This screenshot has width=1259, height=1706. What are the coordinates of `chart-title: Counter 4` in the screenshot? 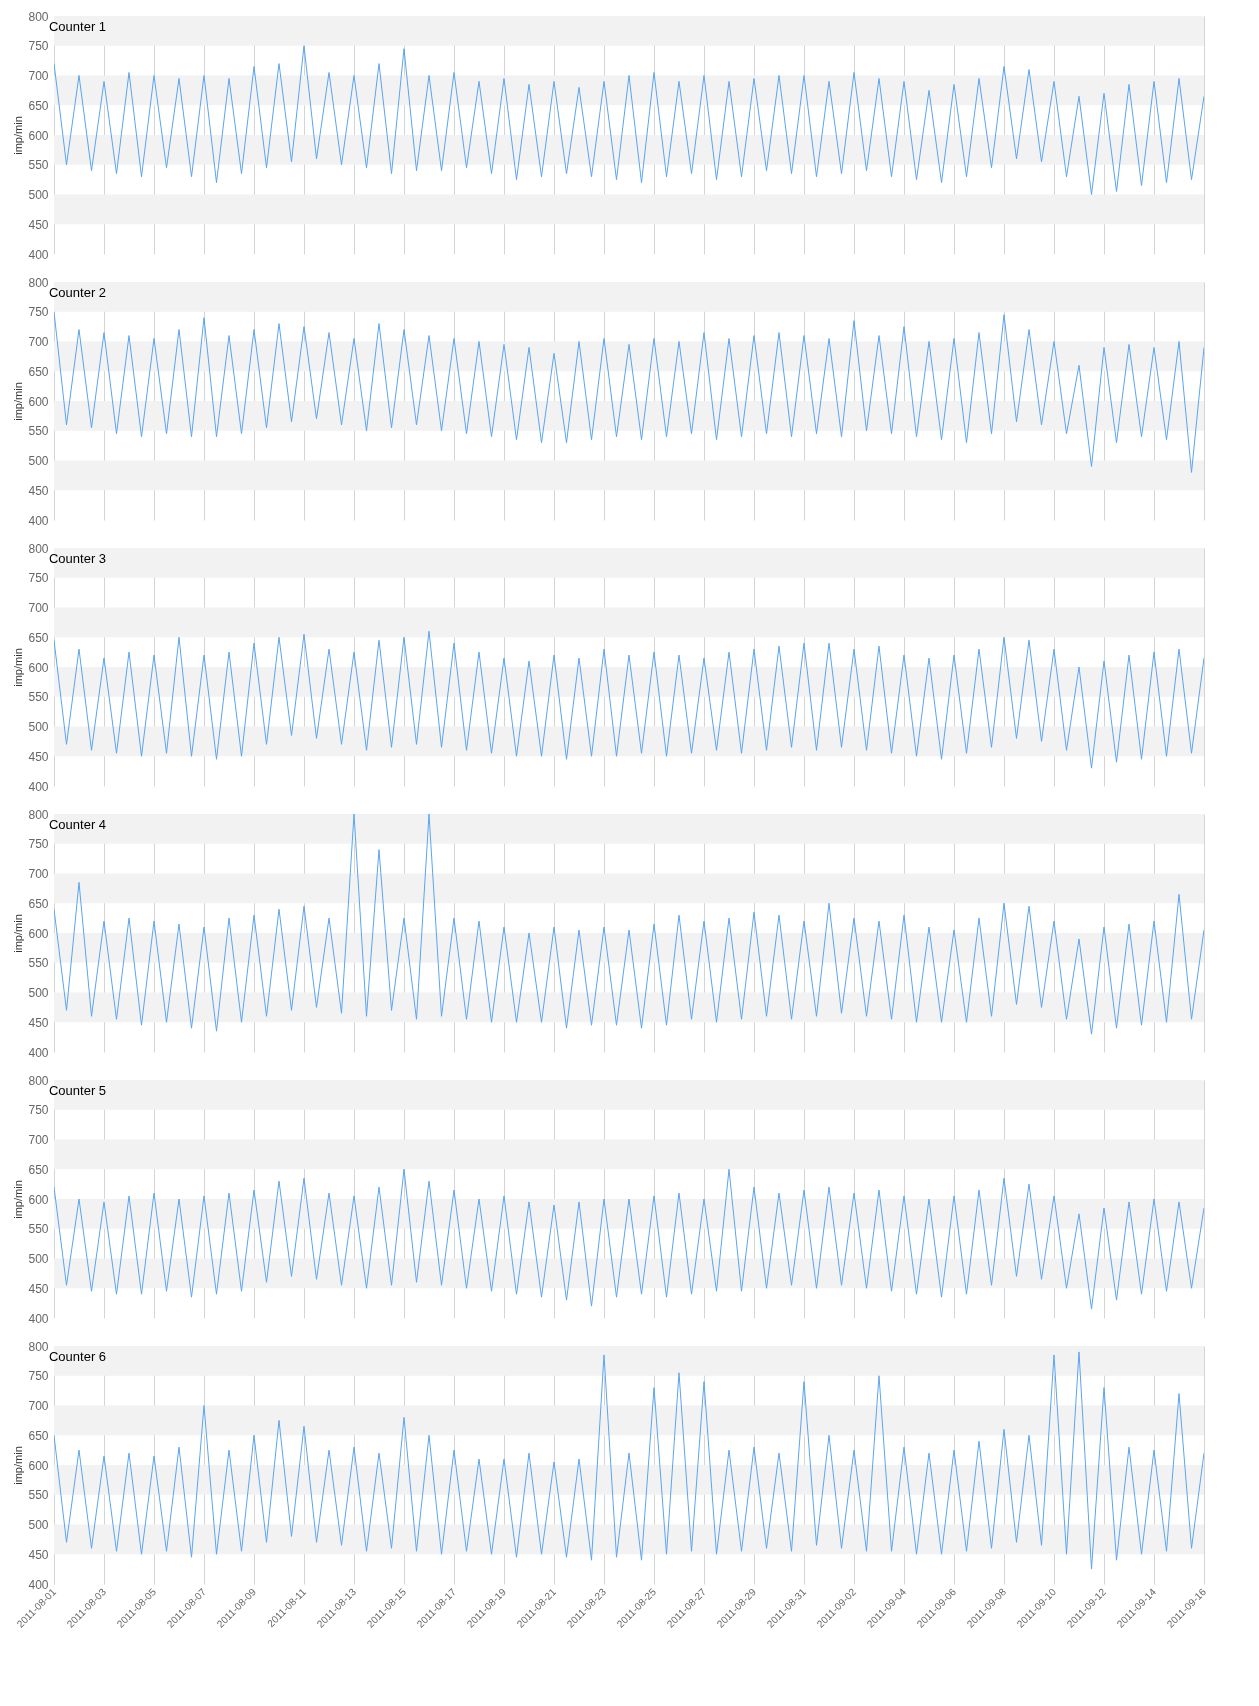 It's located at (77, 824).